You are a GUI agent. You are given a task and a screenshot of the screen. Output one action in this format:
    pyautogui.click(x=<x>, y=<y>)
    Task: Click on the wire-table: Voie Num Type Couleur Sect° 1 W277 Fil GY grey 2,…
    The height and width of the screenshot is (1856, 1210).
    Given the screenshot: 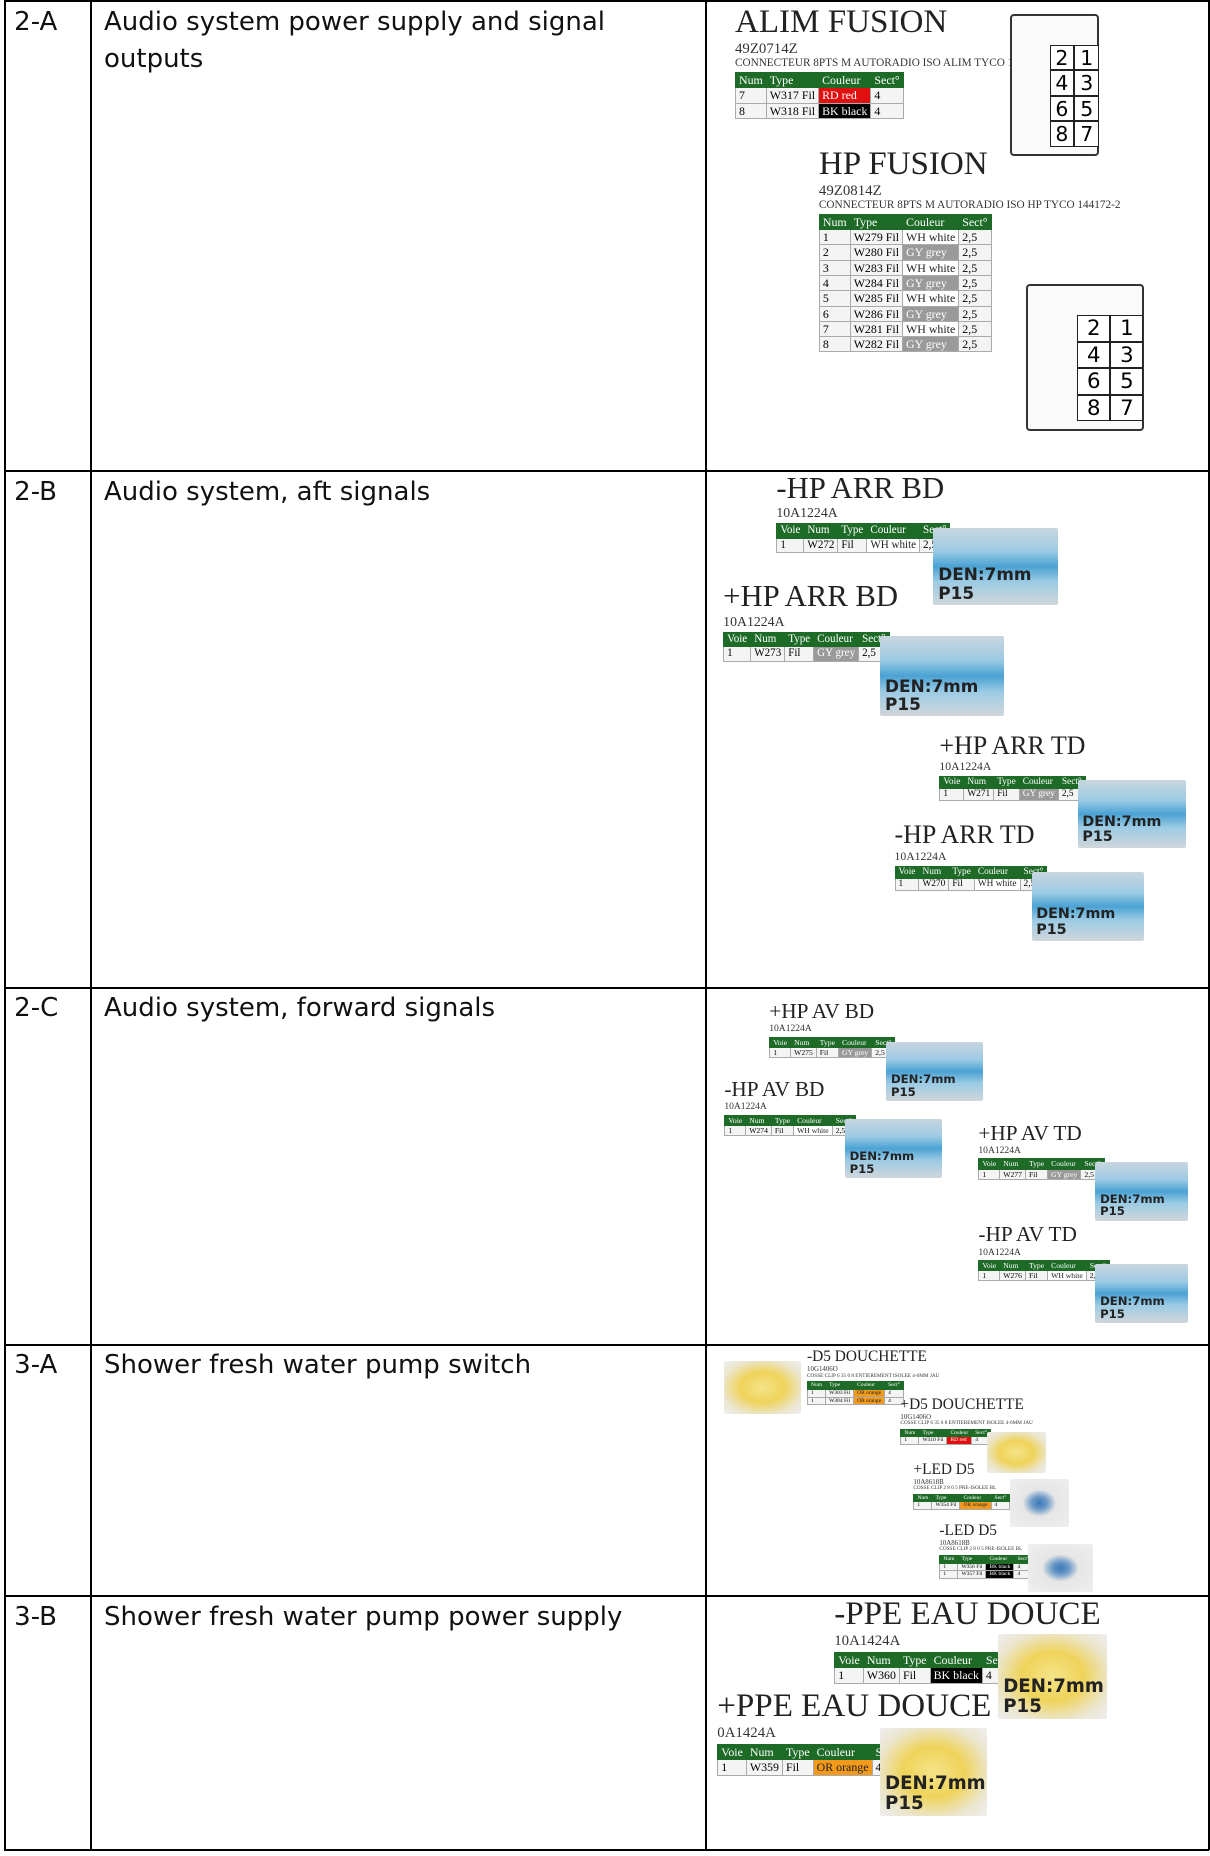 What is the action you would take?
    pyautogui.click(x=1041, y=1169)
    